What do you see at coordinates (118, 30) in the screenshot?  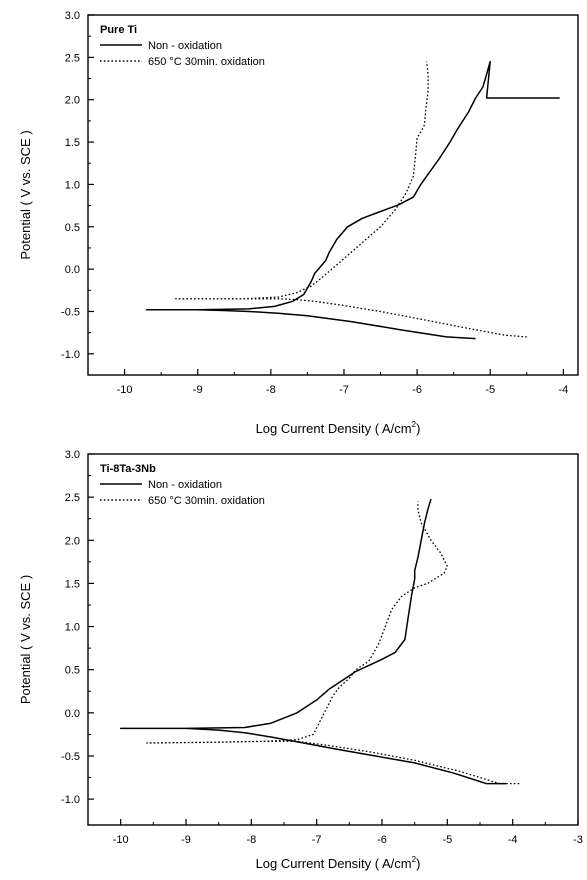 I see `panel-label: Pure Ti` at bounding box center [118, 30].